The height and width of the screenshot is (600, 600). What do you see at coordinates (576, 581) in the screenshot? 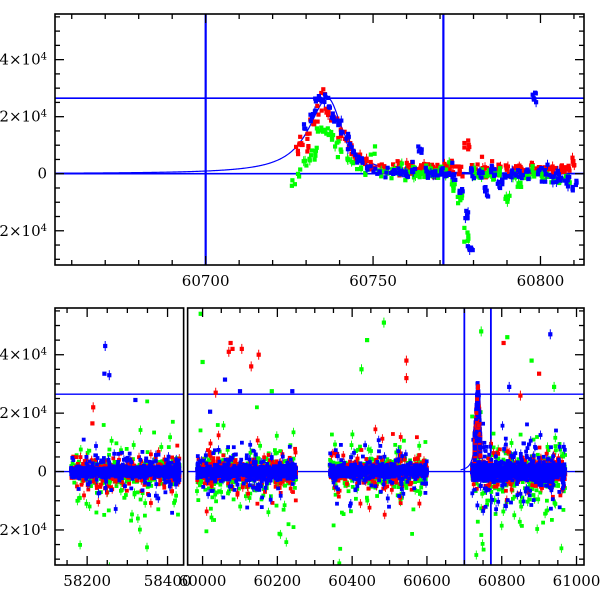
I see `axis-tick-label: 61000` at bounding box center [576, 581].